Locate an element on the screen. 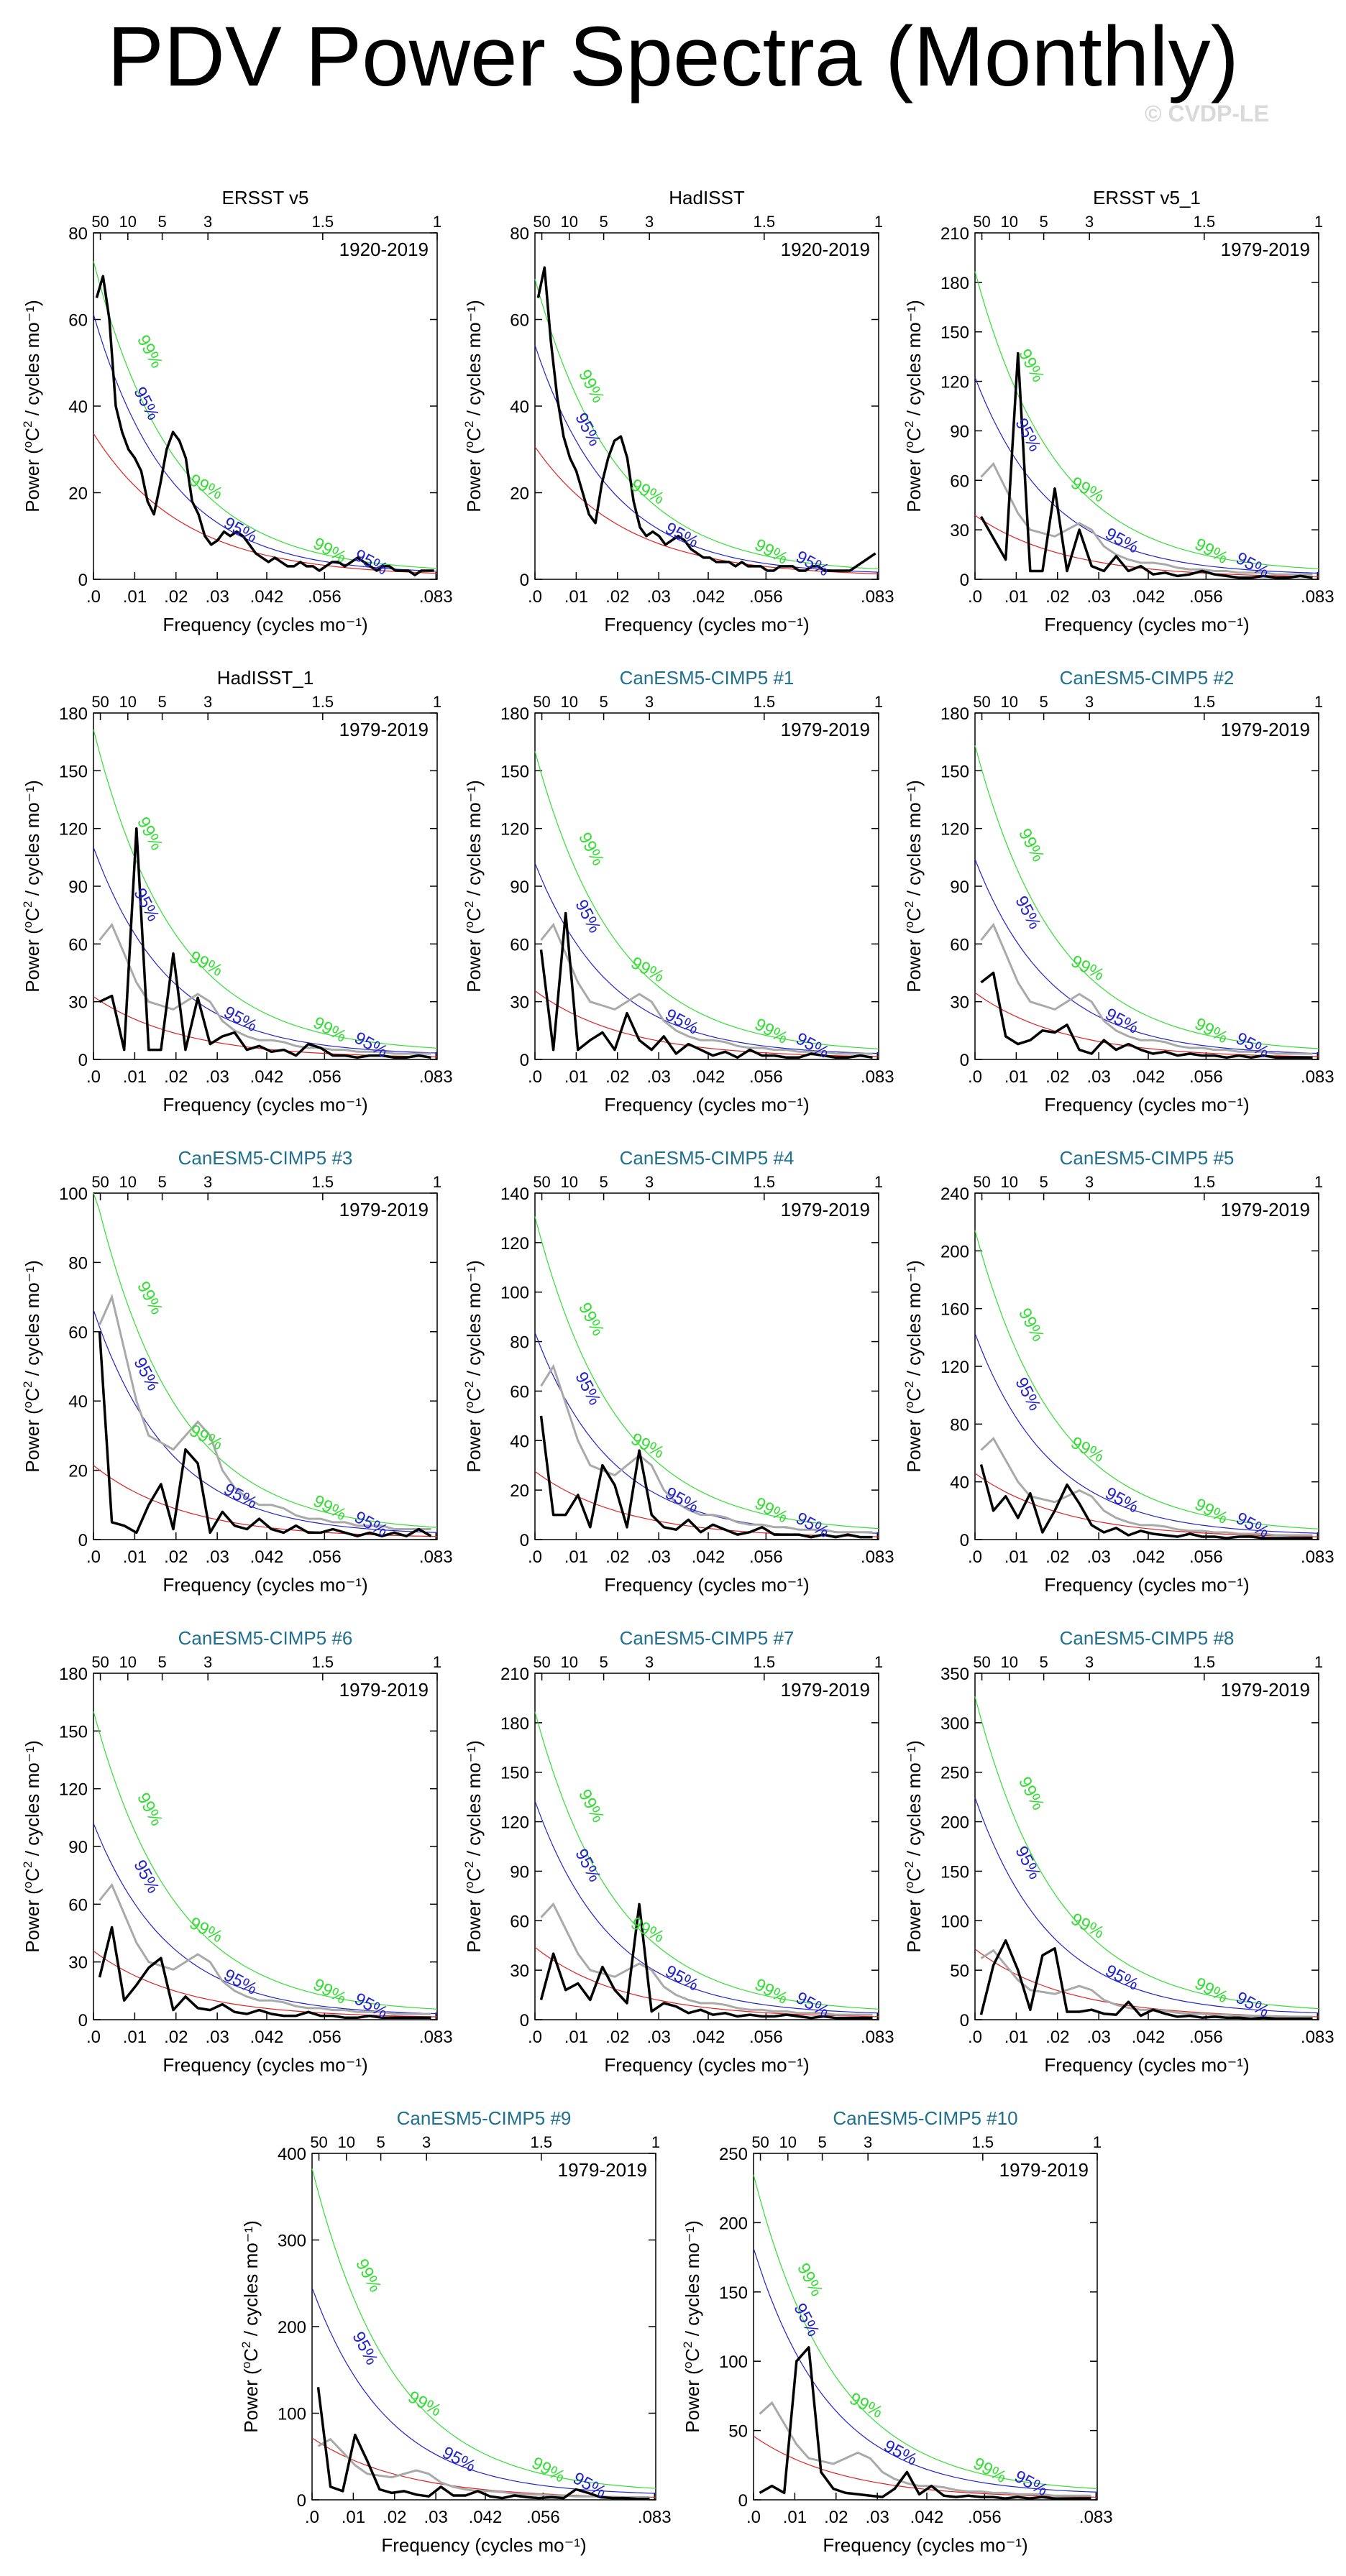 This screenshot has height=2576, width=1346. x-tick-label: .03 is located at coordinates (435, 2517).